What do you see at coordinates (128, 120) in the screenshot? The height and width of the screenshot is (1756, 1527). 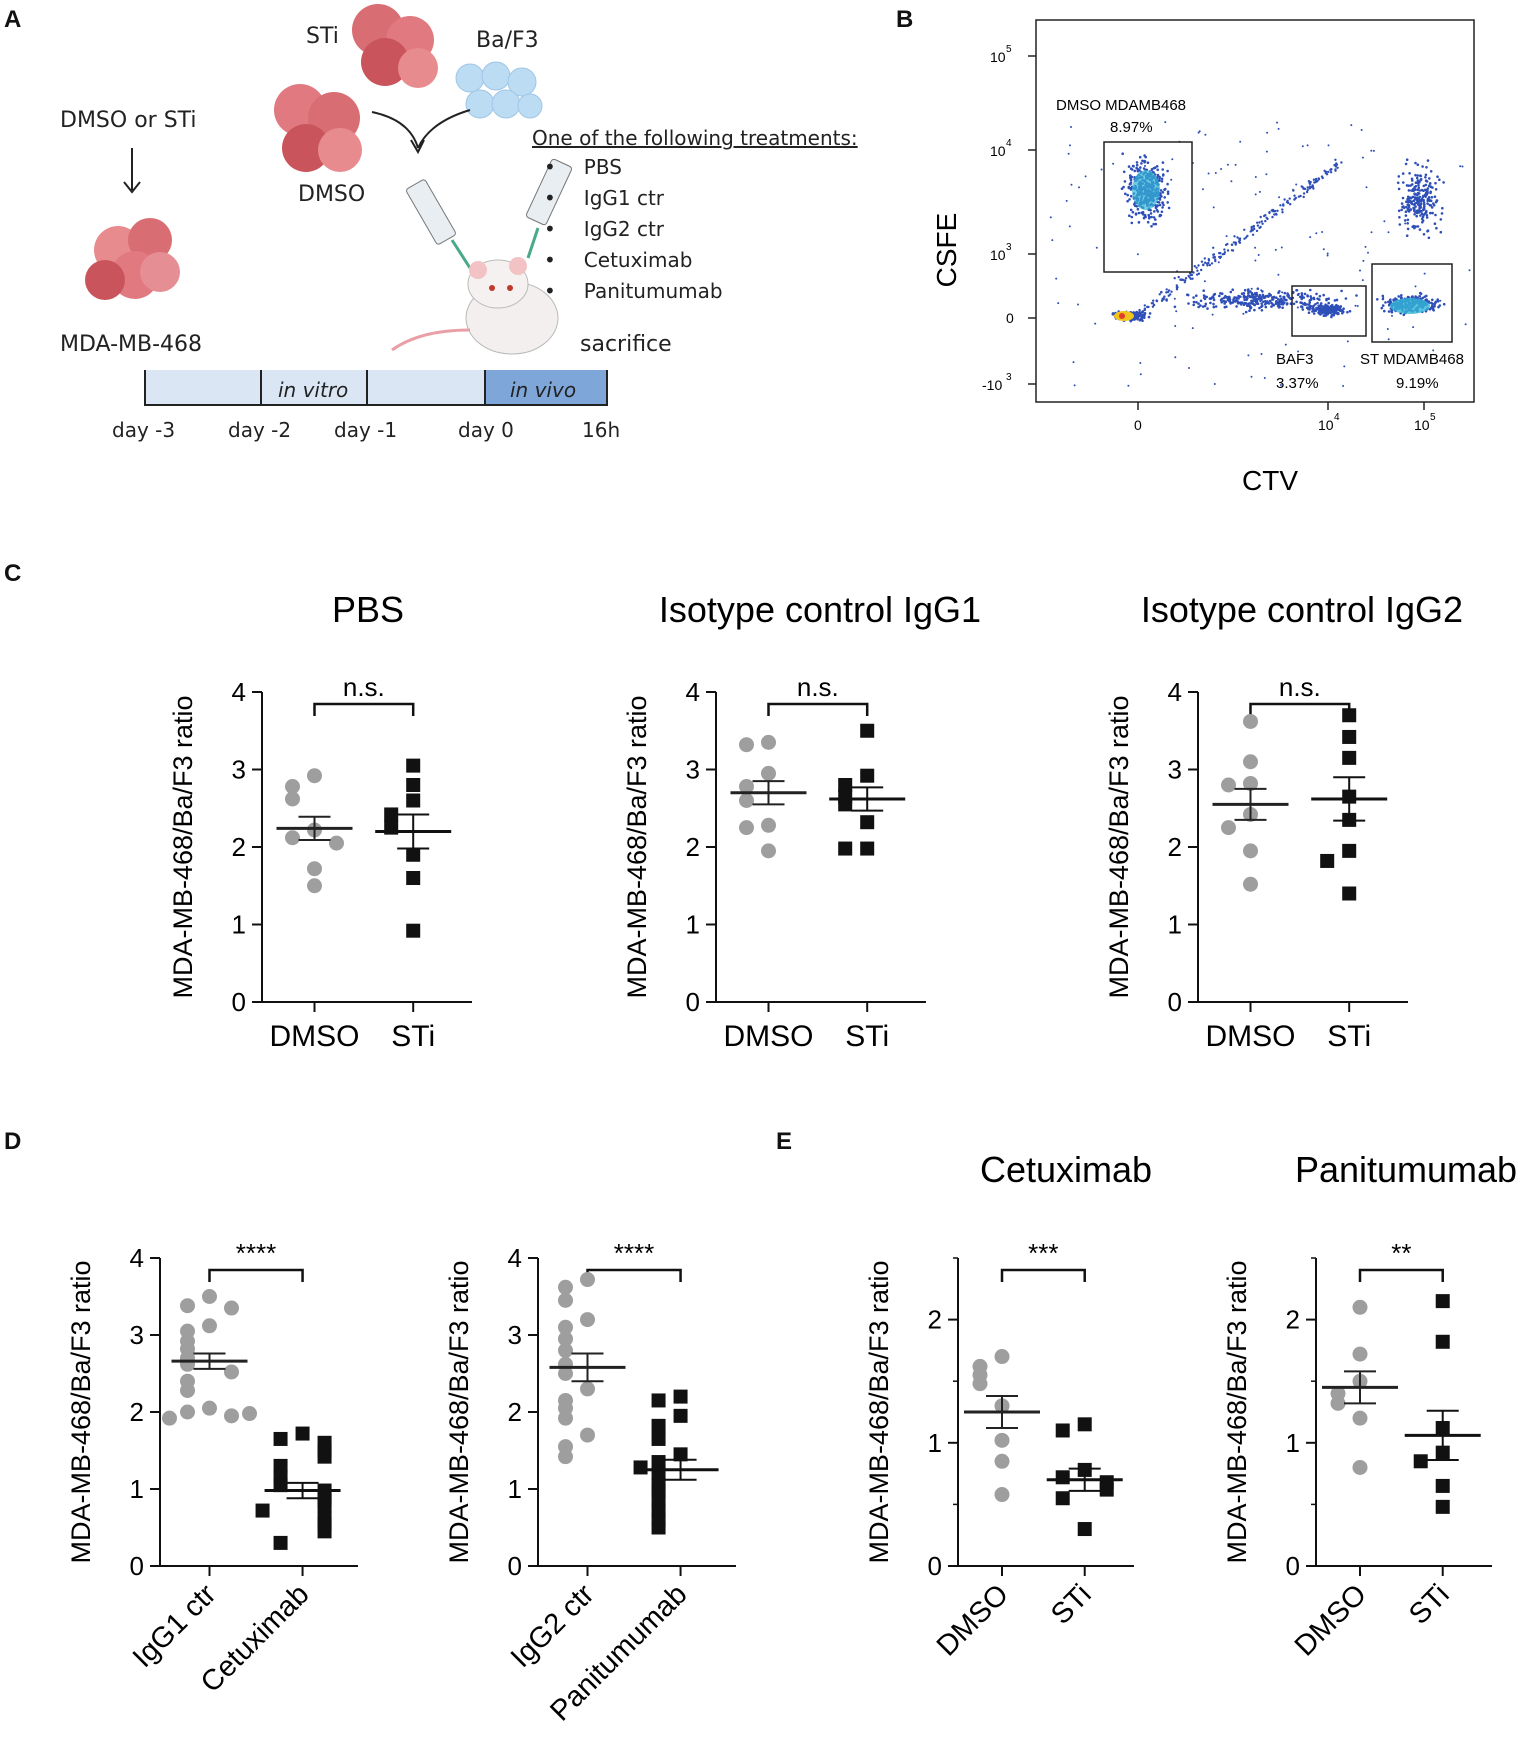 I see `dmso-or-sti-label: DMSO or STi` at bounding box center [128, 120].